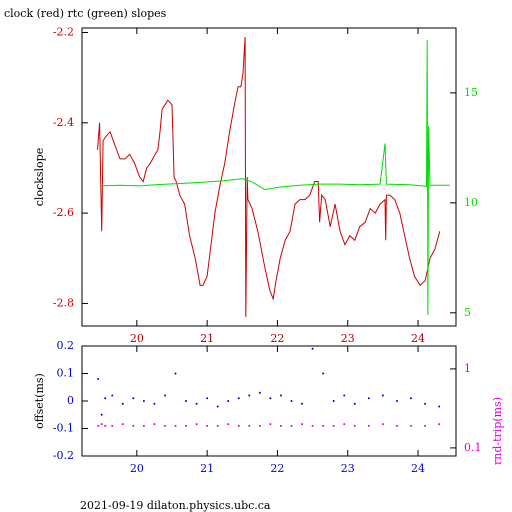 The height and width of the screenshot is (512, 512). I want to click on y2-tick-label: 0.1, so click(473, 447).